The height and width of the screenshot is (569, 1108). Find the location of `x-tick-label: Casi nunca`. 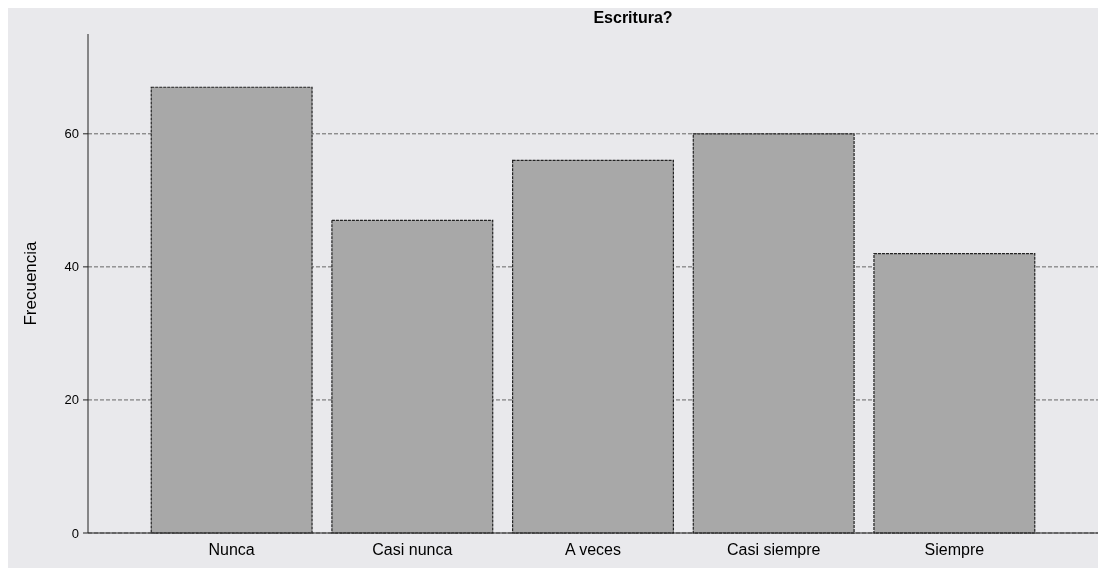

x-tick-label: Casi nunca is located at coordinates (412, 549).